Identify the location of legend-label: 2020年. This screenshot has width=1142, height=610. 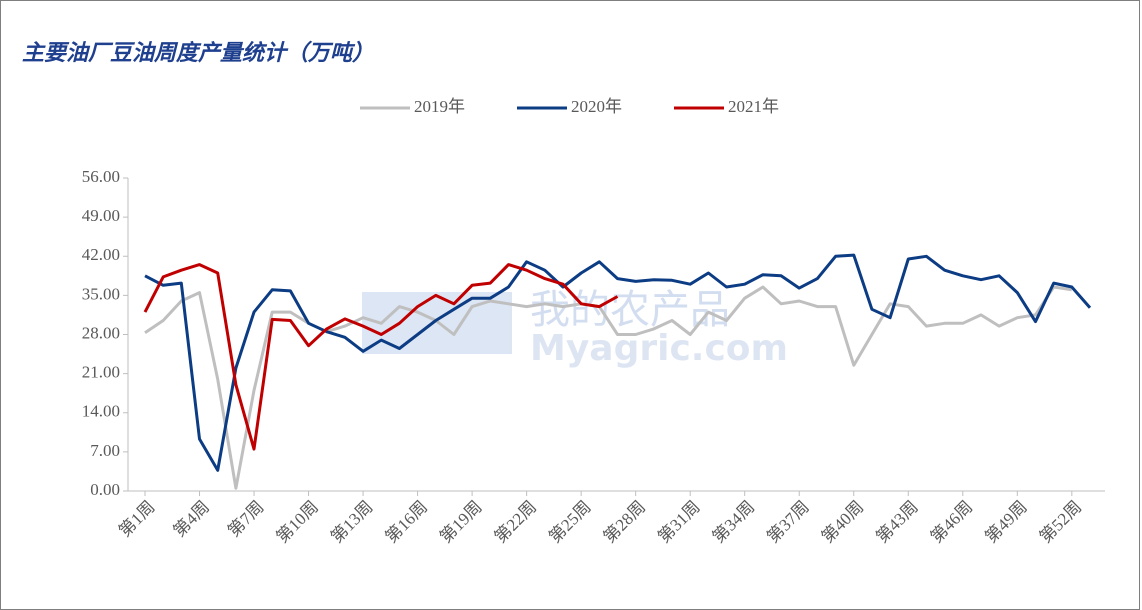
(596, 106).